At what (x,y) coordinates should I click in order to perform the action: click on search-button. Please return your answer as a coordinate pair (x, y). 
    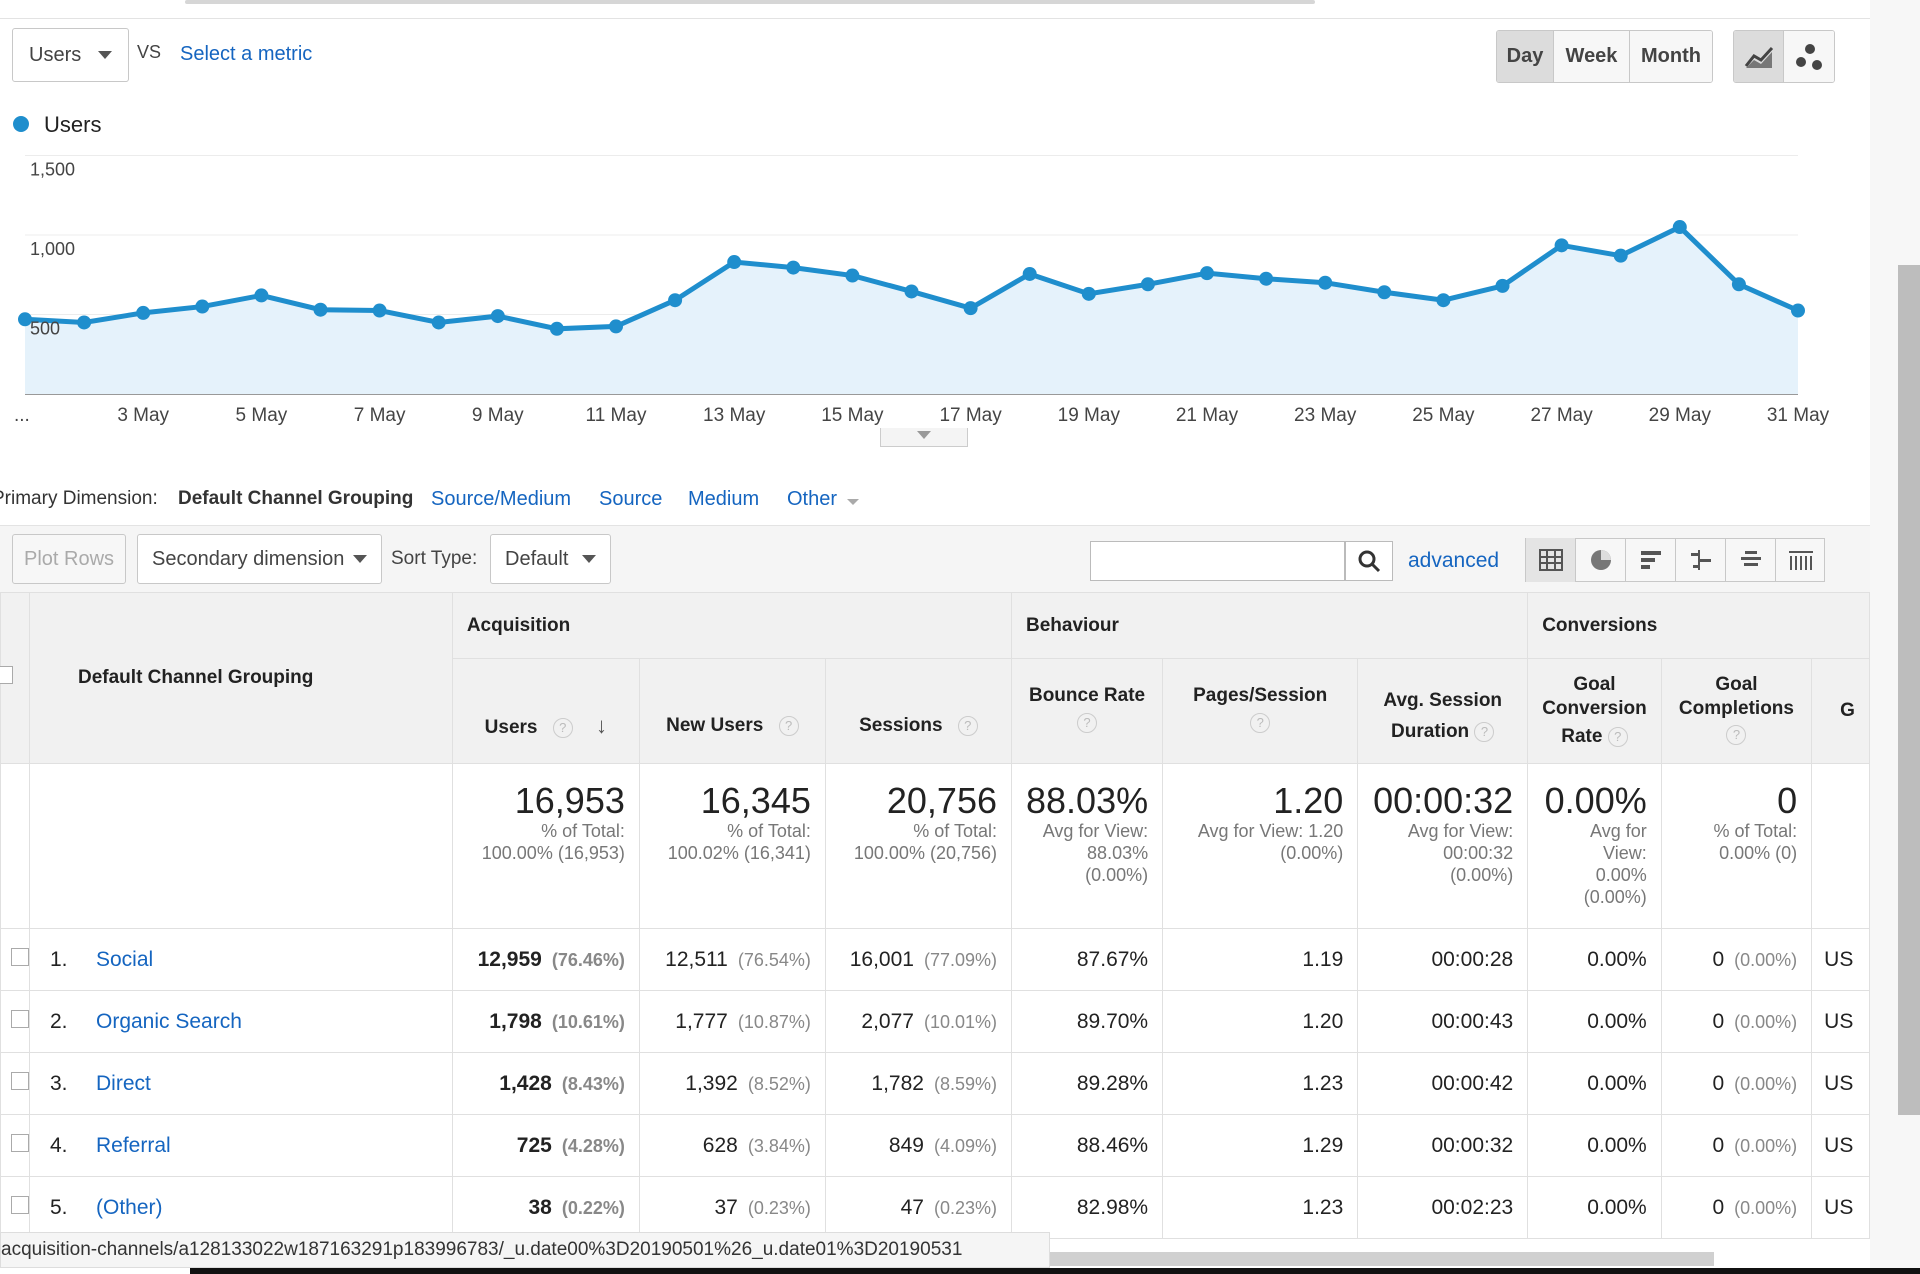
    Looking at the image, I should click on (1369, 561).